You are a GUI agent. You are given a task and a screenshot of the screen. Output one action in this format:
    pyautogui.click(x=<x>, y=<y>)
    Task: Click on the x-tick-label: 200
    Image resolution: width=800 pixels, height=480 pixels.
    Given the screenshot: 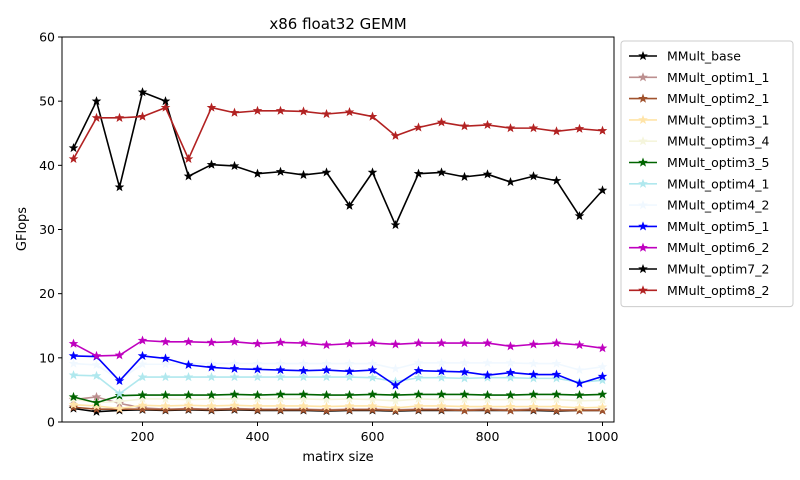 What is the action you would take?
    pyautogui.click(x=143, y=436)
    